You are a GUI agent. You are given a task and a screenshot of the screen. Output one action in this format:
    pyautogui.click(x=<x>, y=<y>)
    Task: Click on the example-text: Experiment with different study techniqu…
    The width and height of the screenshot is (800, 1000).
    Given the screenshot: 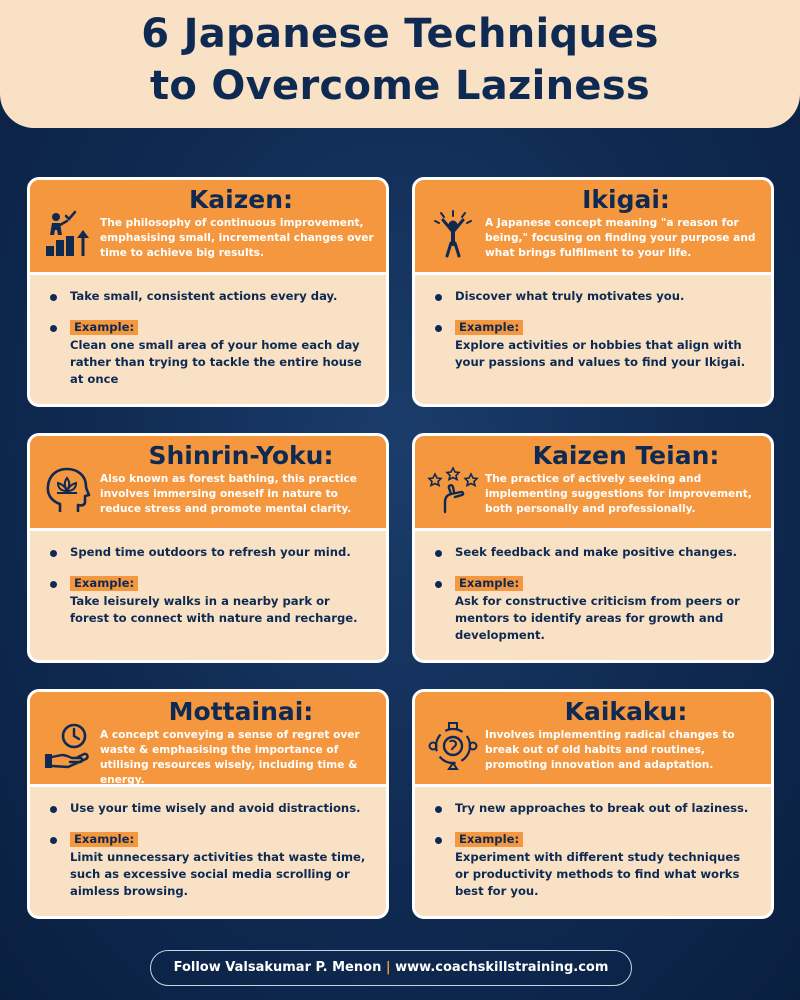 What is the action you would take?
    pyautogui.click(x=598, y=874)
    